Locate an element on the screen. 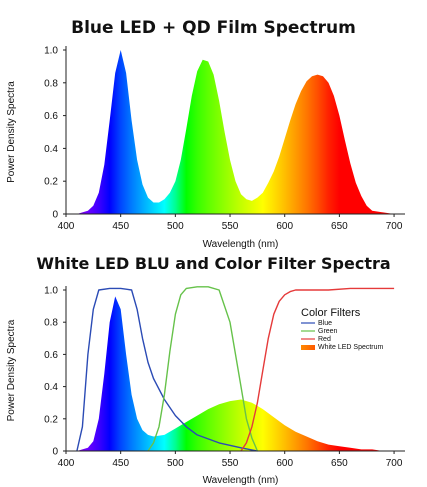 This screenshot has width=427, height=487. filter-curve-red is located at coordinates (317, 369).